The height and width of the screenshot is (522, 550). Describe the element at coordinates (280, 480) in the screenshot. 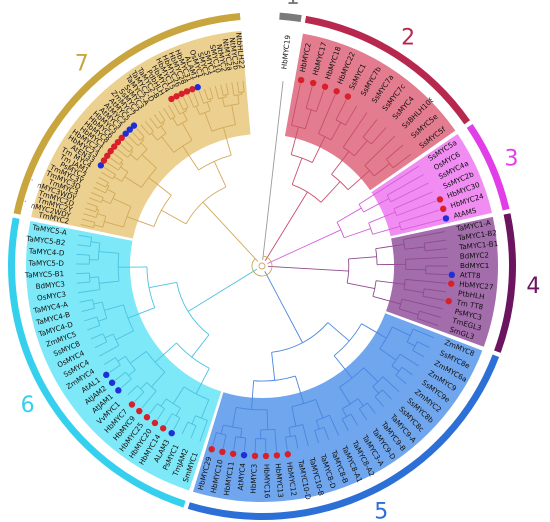

I see `leaf-label: HbMYC13` at that location.